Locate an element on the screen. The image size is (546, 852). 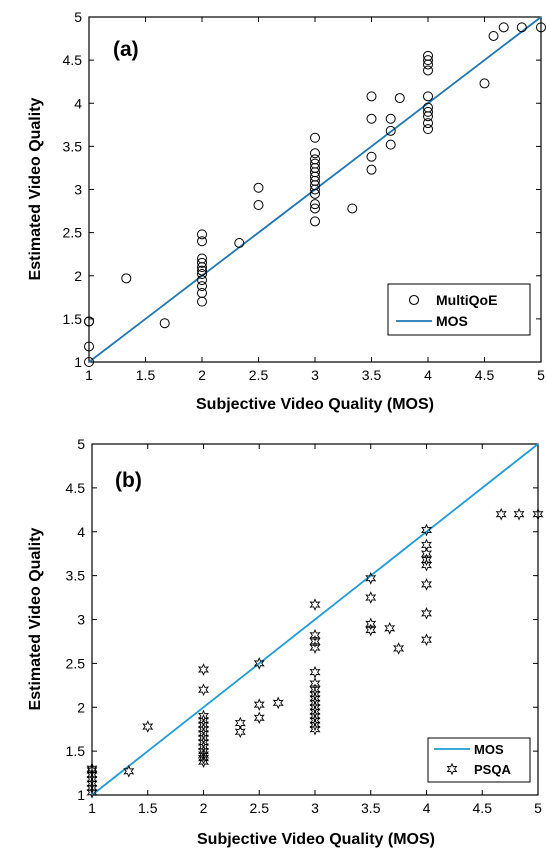
x-tick-label-b: 3 is located at coordinates (315, 808).